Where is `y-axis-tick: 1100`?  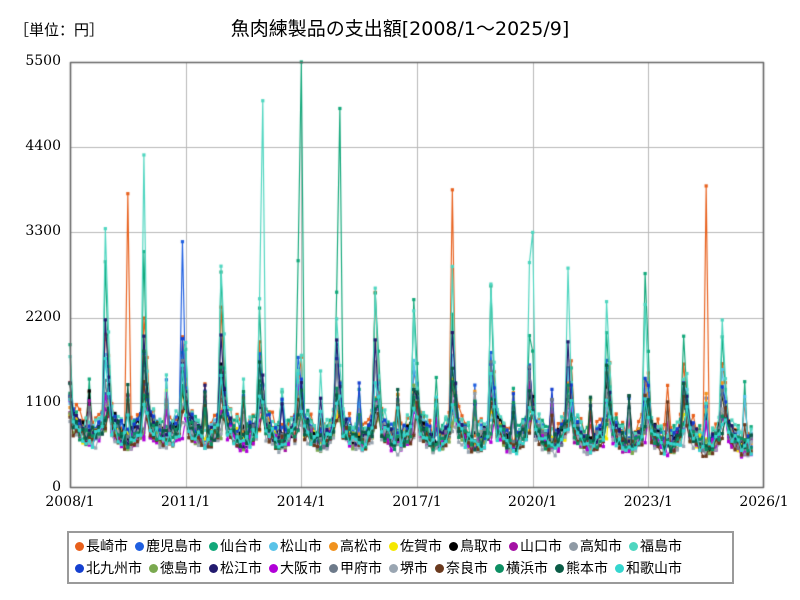 y-axis-tick: 1100 is located at coordinates (43, 401).